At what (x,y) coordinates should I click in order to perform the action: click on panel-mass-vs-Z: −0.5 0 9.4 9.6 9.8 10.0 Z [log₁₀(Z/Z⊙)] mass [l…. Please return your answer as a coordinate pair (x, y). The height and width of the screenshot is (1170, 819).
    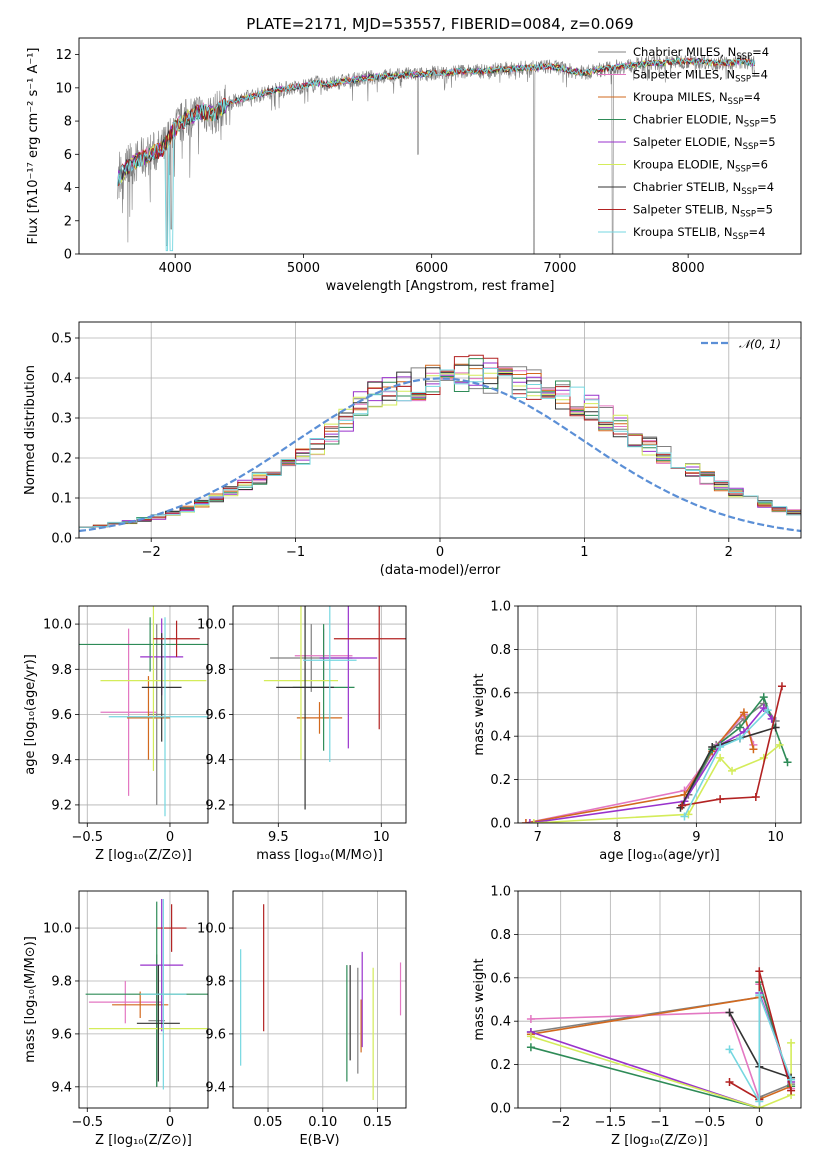
    Looking at the image, I should click on (116, 1019).